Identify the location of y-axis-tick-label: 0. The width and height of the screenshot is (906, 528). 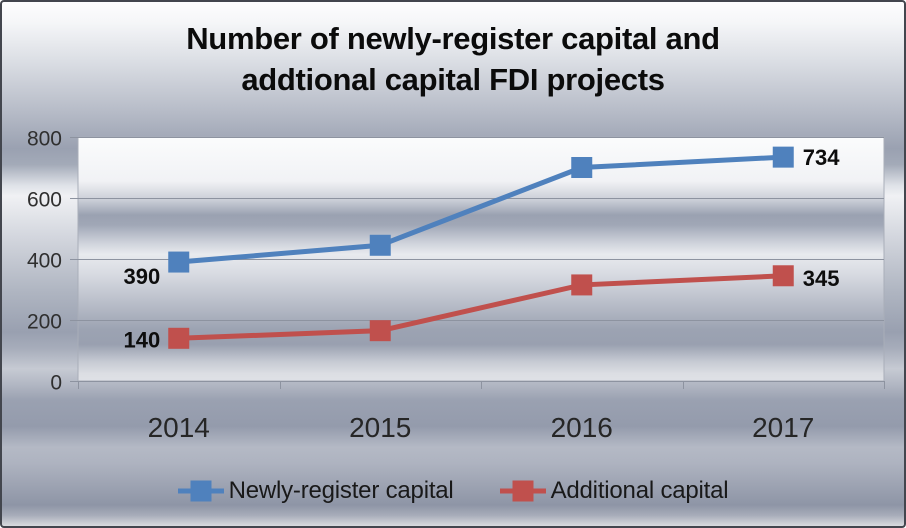
(56, 383).